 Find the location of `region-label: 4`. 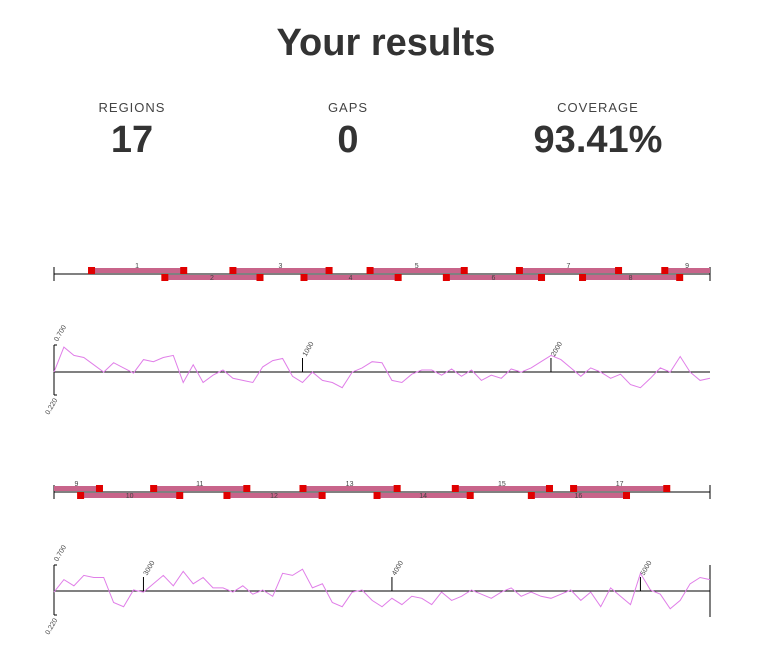

region-label: 4 is located at coordinates (351, 278).